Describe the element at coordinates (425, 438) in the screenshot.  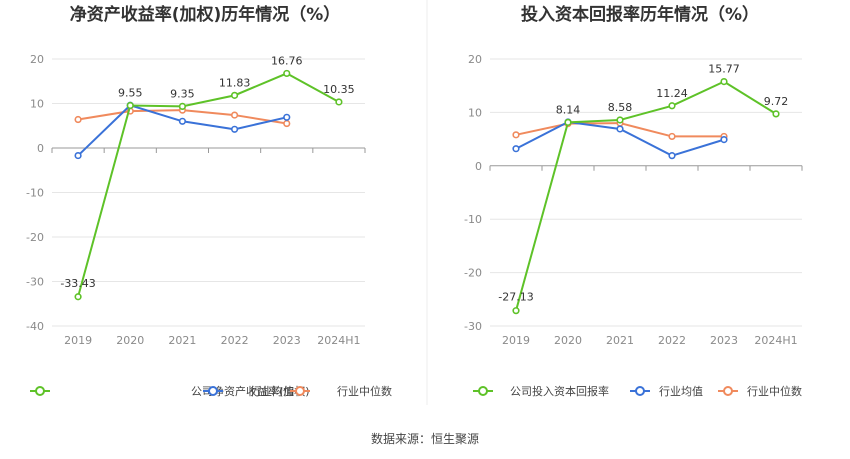
I see `source-note: 数据来源：恒生聚源` at that location.